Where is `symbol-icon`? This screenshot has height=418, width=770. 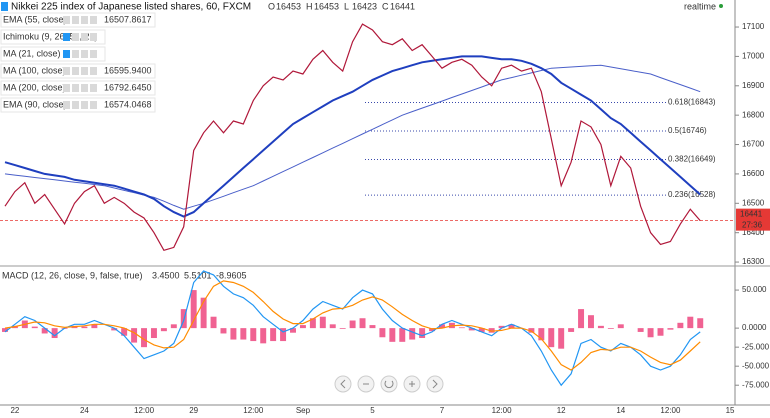
symbol-icon is located at coordinates (4, 6).